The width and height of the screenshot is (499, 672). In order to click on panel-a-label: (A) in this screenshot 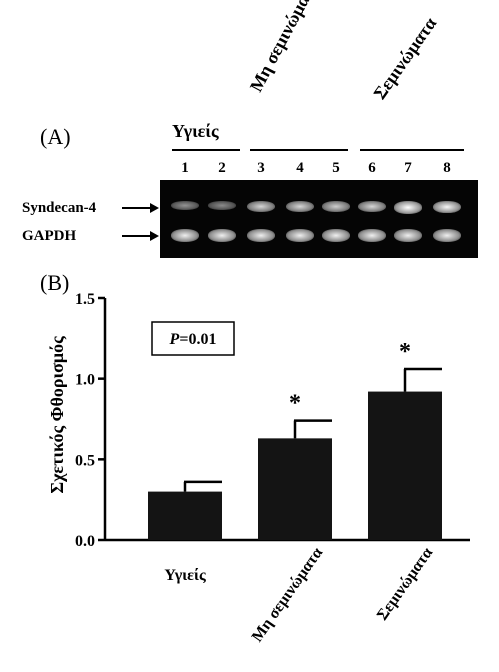, I will do `click(55, 136)`.